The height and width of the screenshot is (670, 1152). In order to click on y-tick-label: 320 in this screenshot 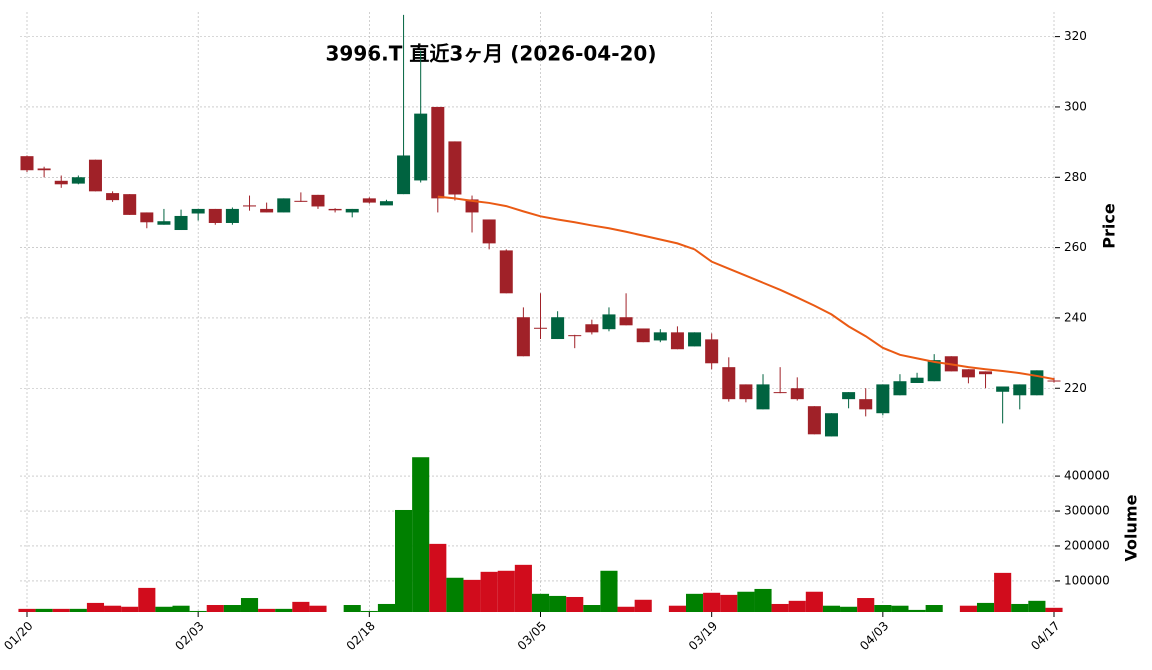, I will do `click(1075, 36)`.